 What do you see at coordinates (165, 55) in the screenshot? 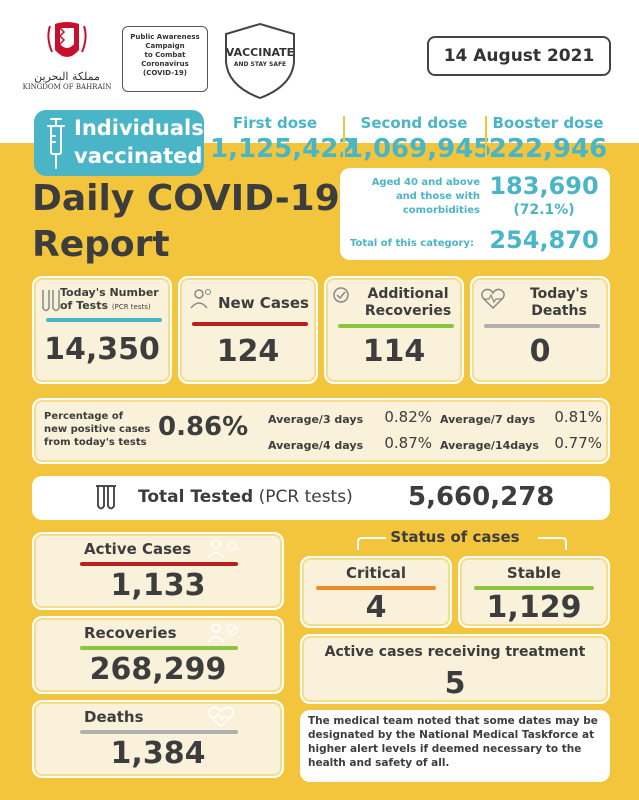
I see `campaign-line: to Combat` at bounding box center [165, 55].